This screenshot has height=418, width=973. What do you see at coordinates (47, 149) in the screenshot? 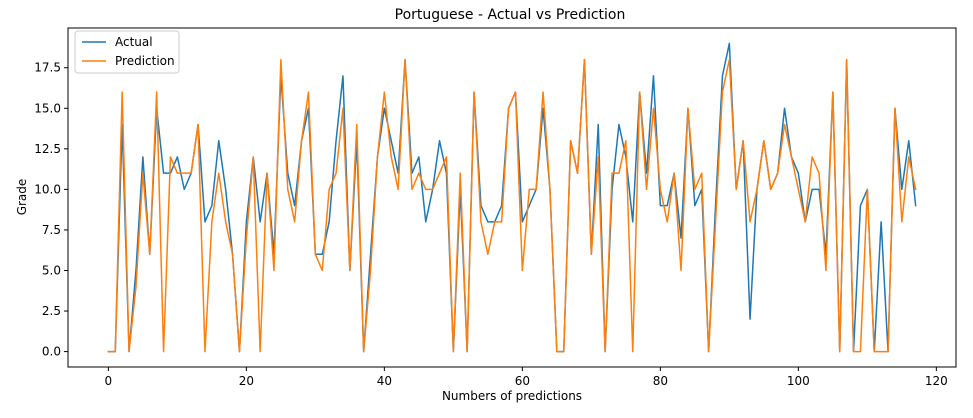
I see `y-tick-label: 12.5` at bounding box center [47, 149].